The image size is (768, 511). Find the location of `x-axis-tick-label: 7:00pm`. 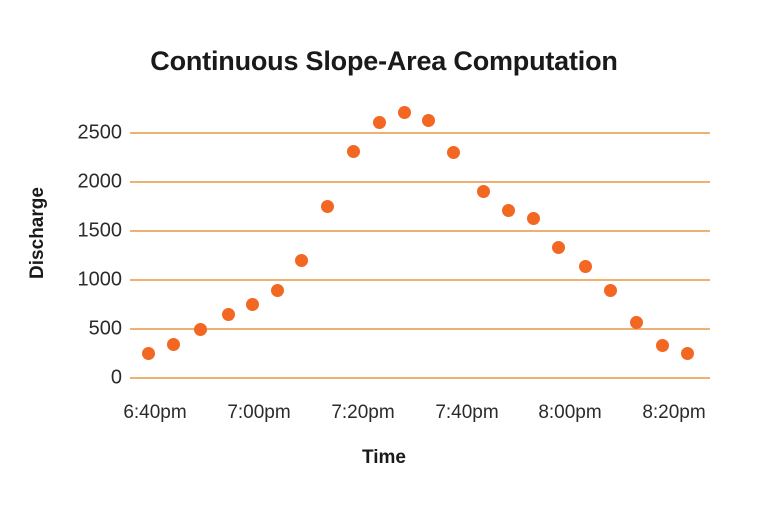

x-axis-tick-label: 7:00pm is located at coordinates (259, 412).